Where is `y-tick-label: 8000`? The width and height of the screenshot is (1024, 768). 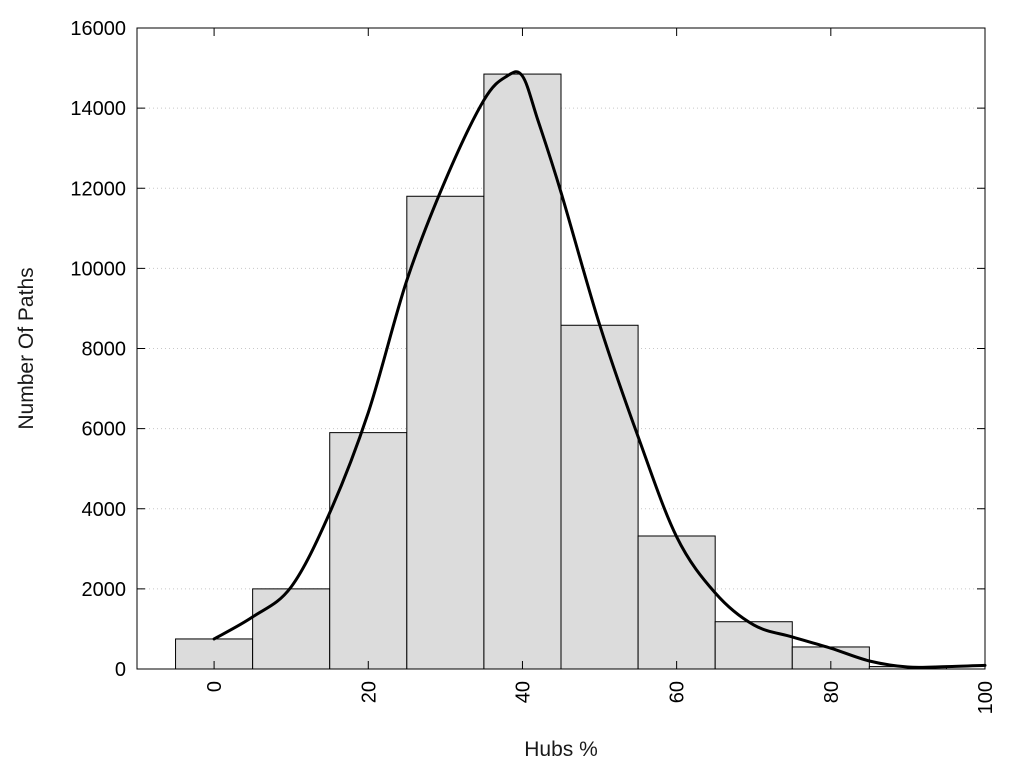
y-tick-label: 8000 is located at coordinates (104, 350).